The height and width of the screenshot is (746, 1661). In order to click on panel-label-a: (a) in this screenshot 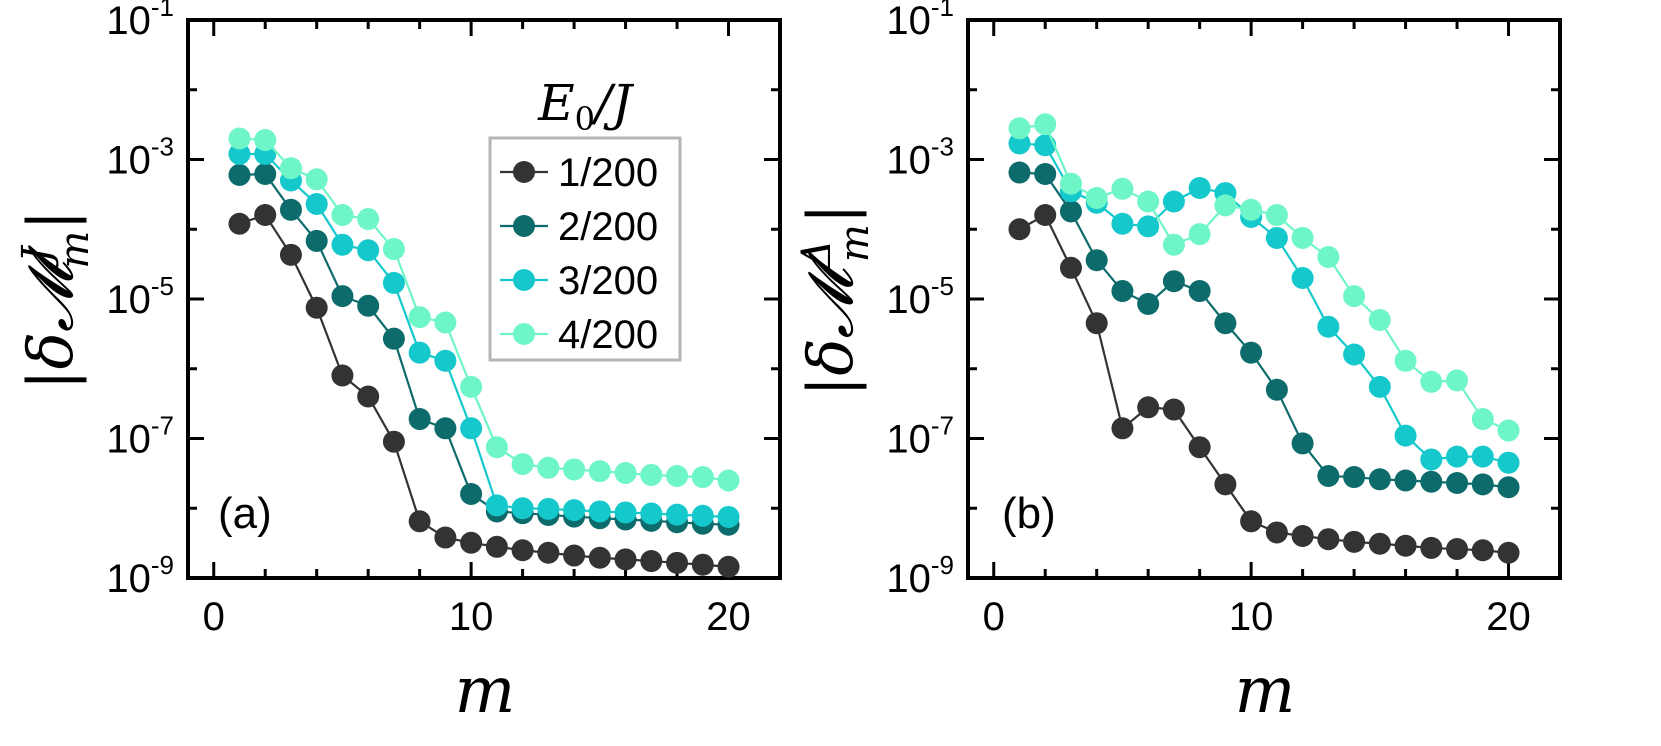, I will do `click(245, 513)`.